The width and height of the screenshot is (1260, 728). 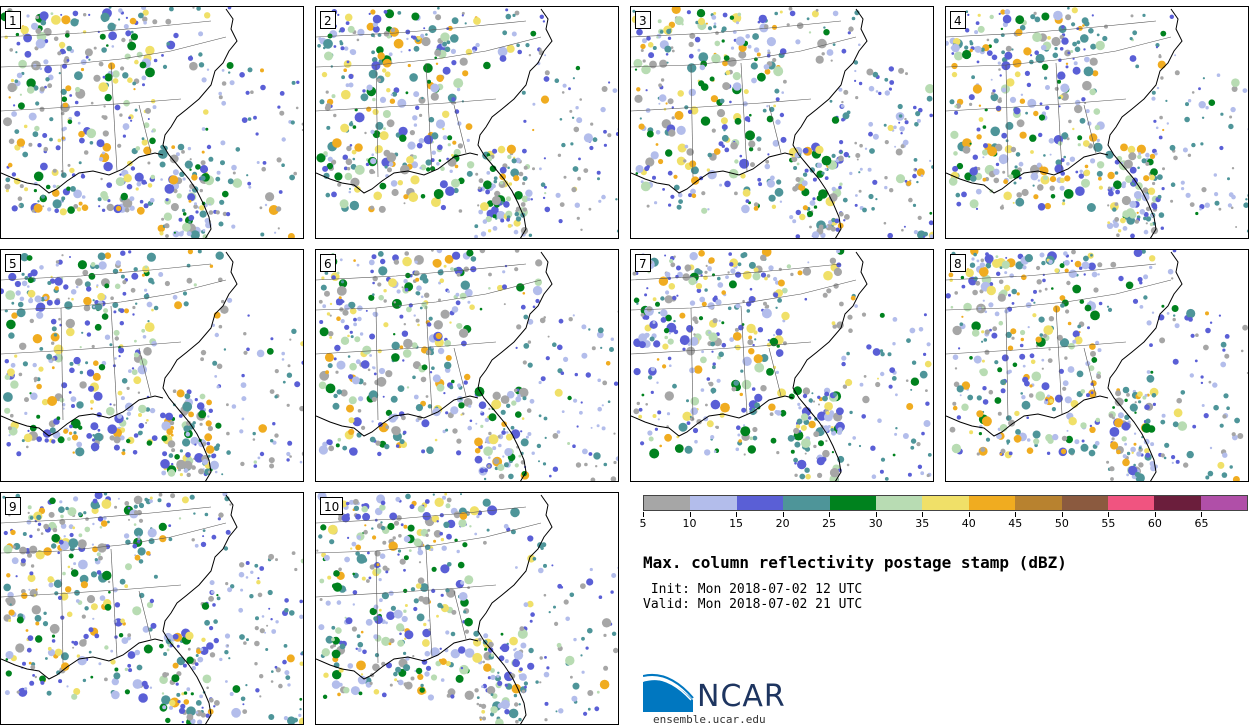 What do you see at coordinates (467, 608) in the screenshot?
I see `reflectivity-map` at bounding box center [467, 608].